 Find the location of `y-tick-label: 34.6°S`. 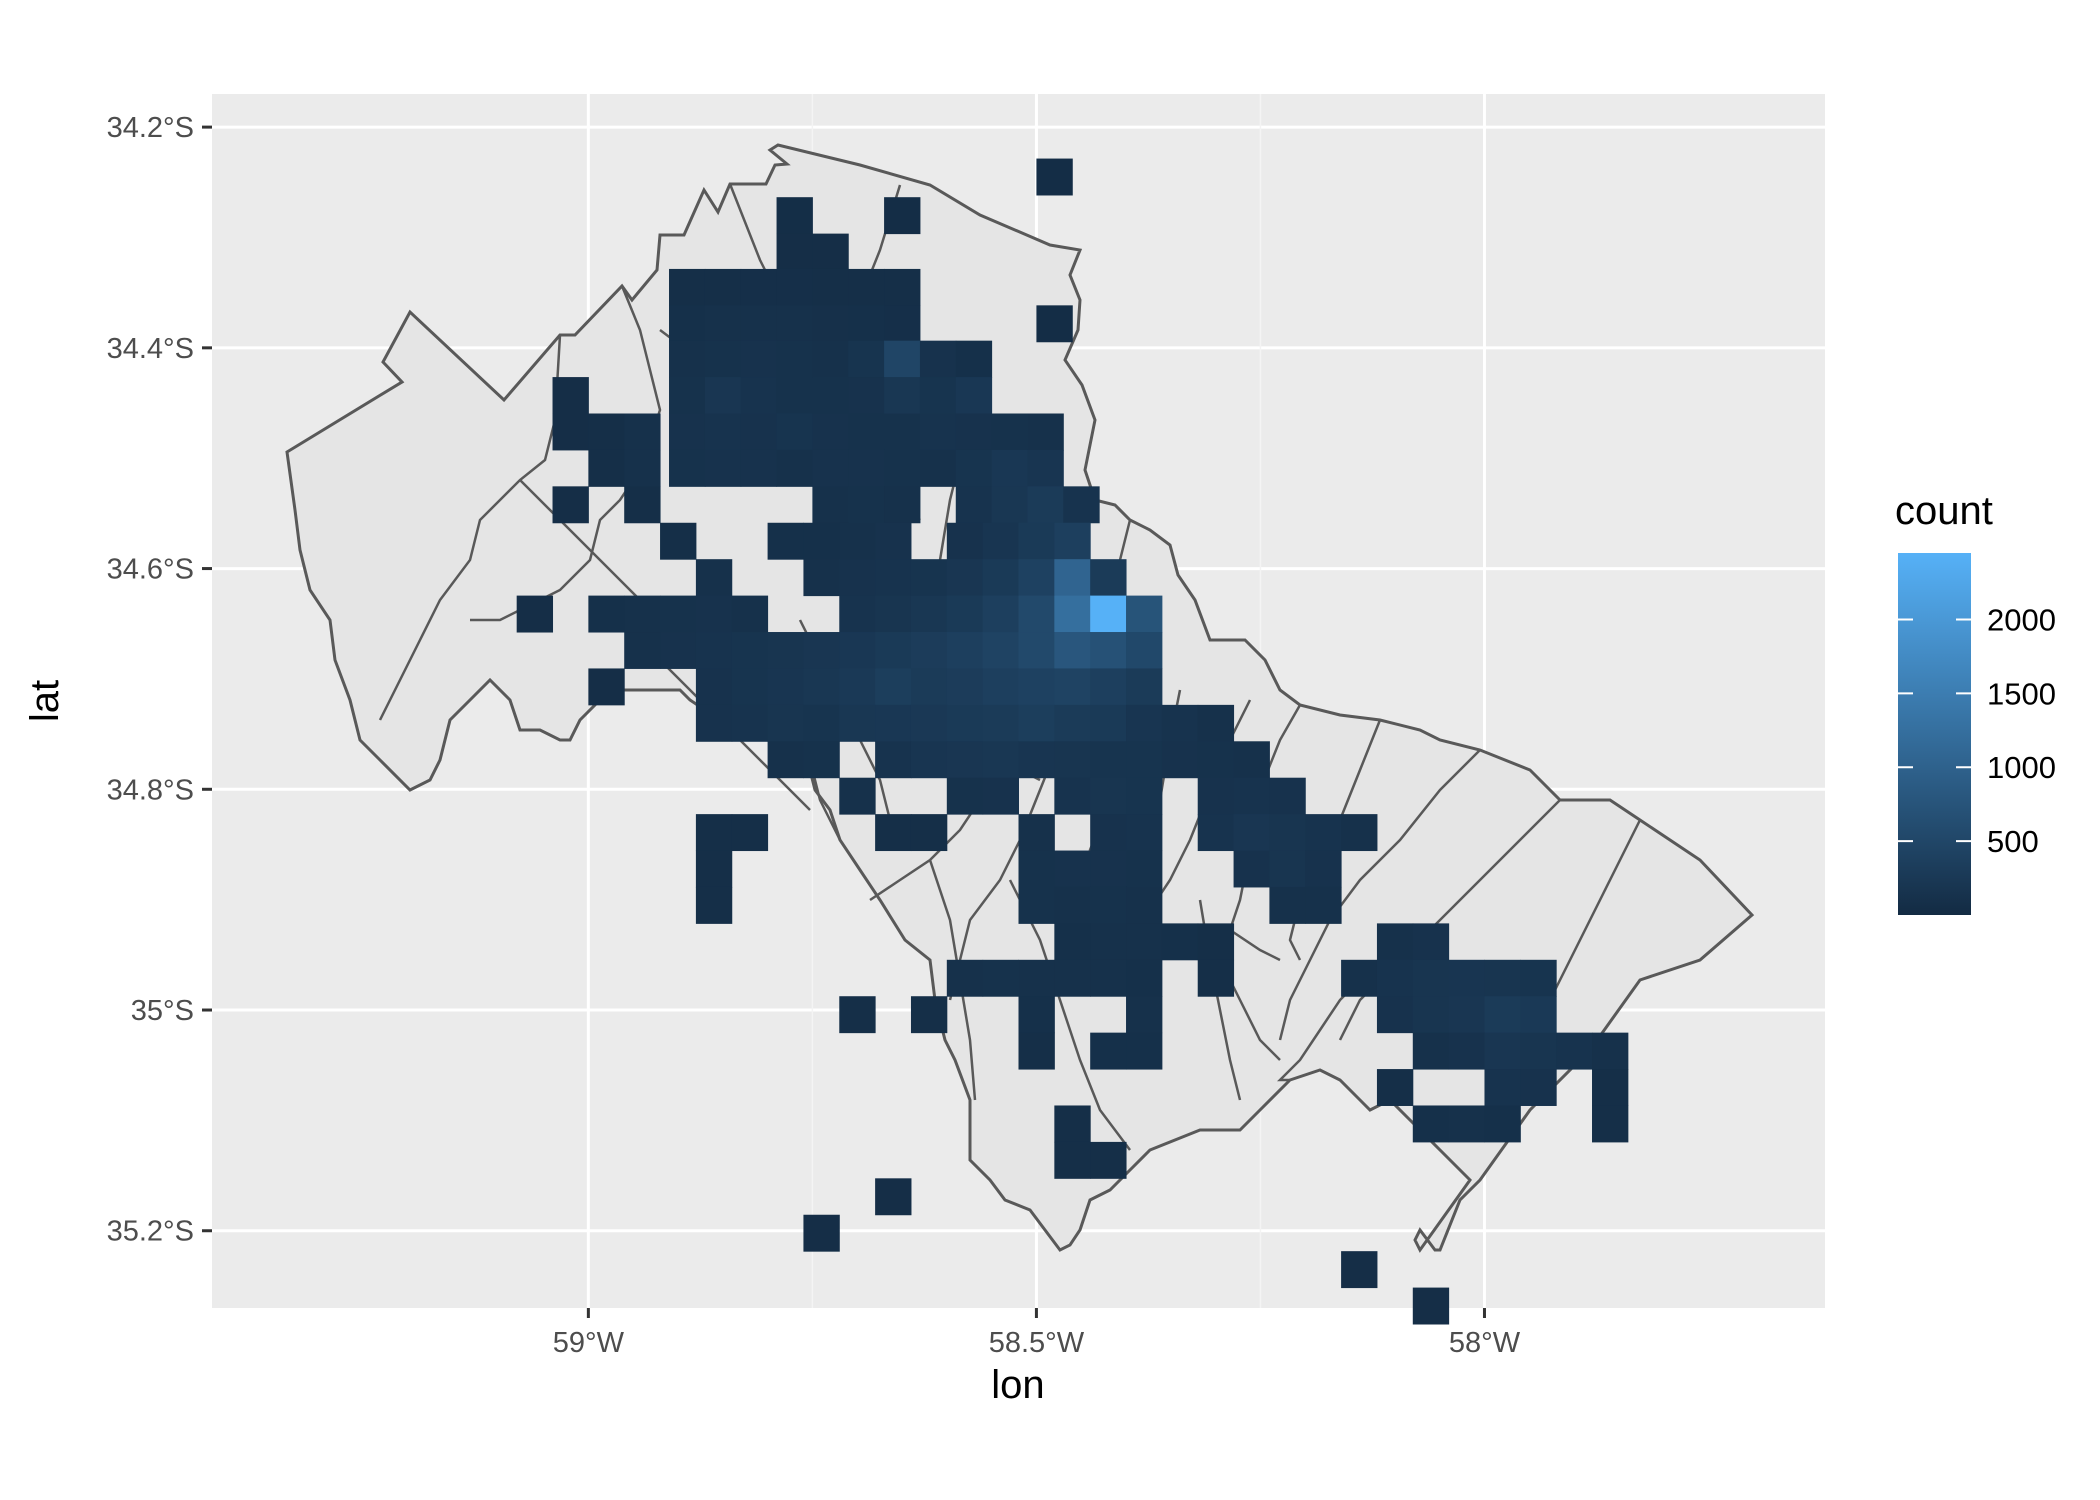

y-tick-label: 34.6°S is located at coordinates (150, 570).